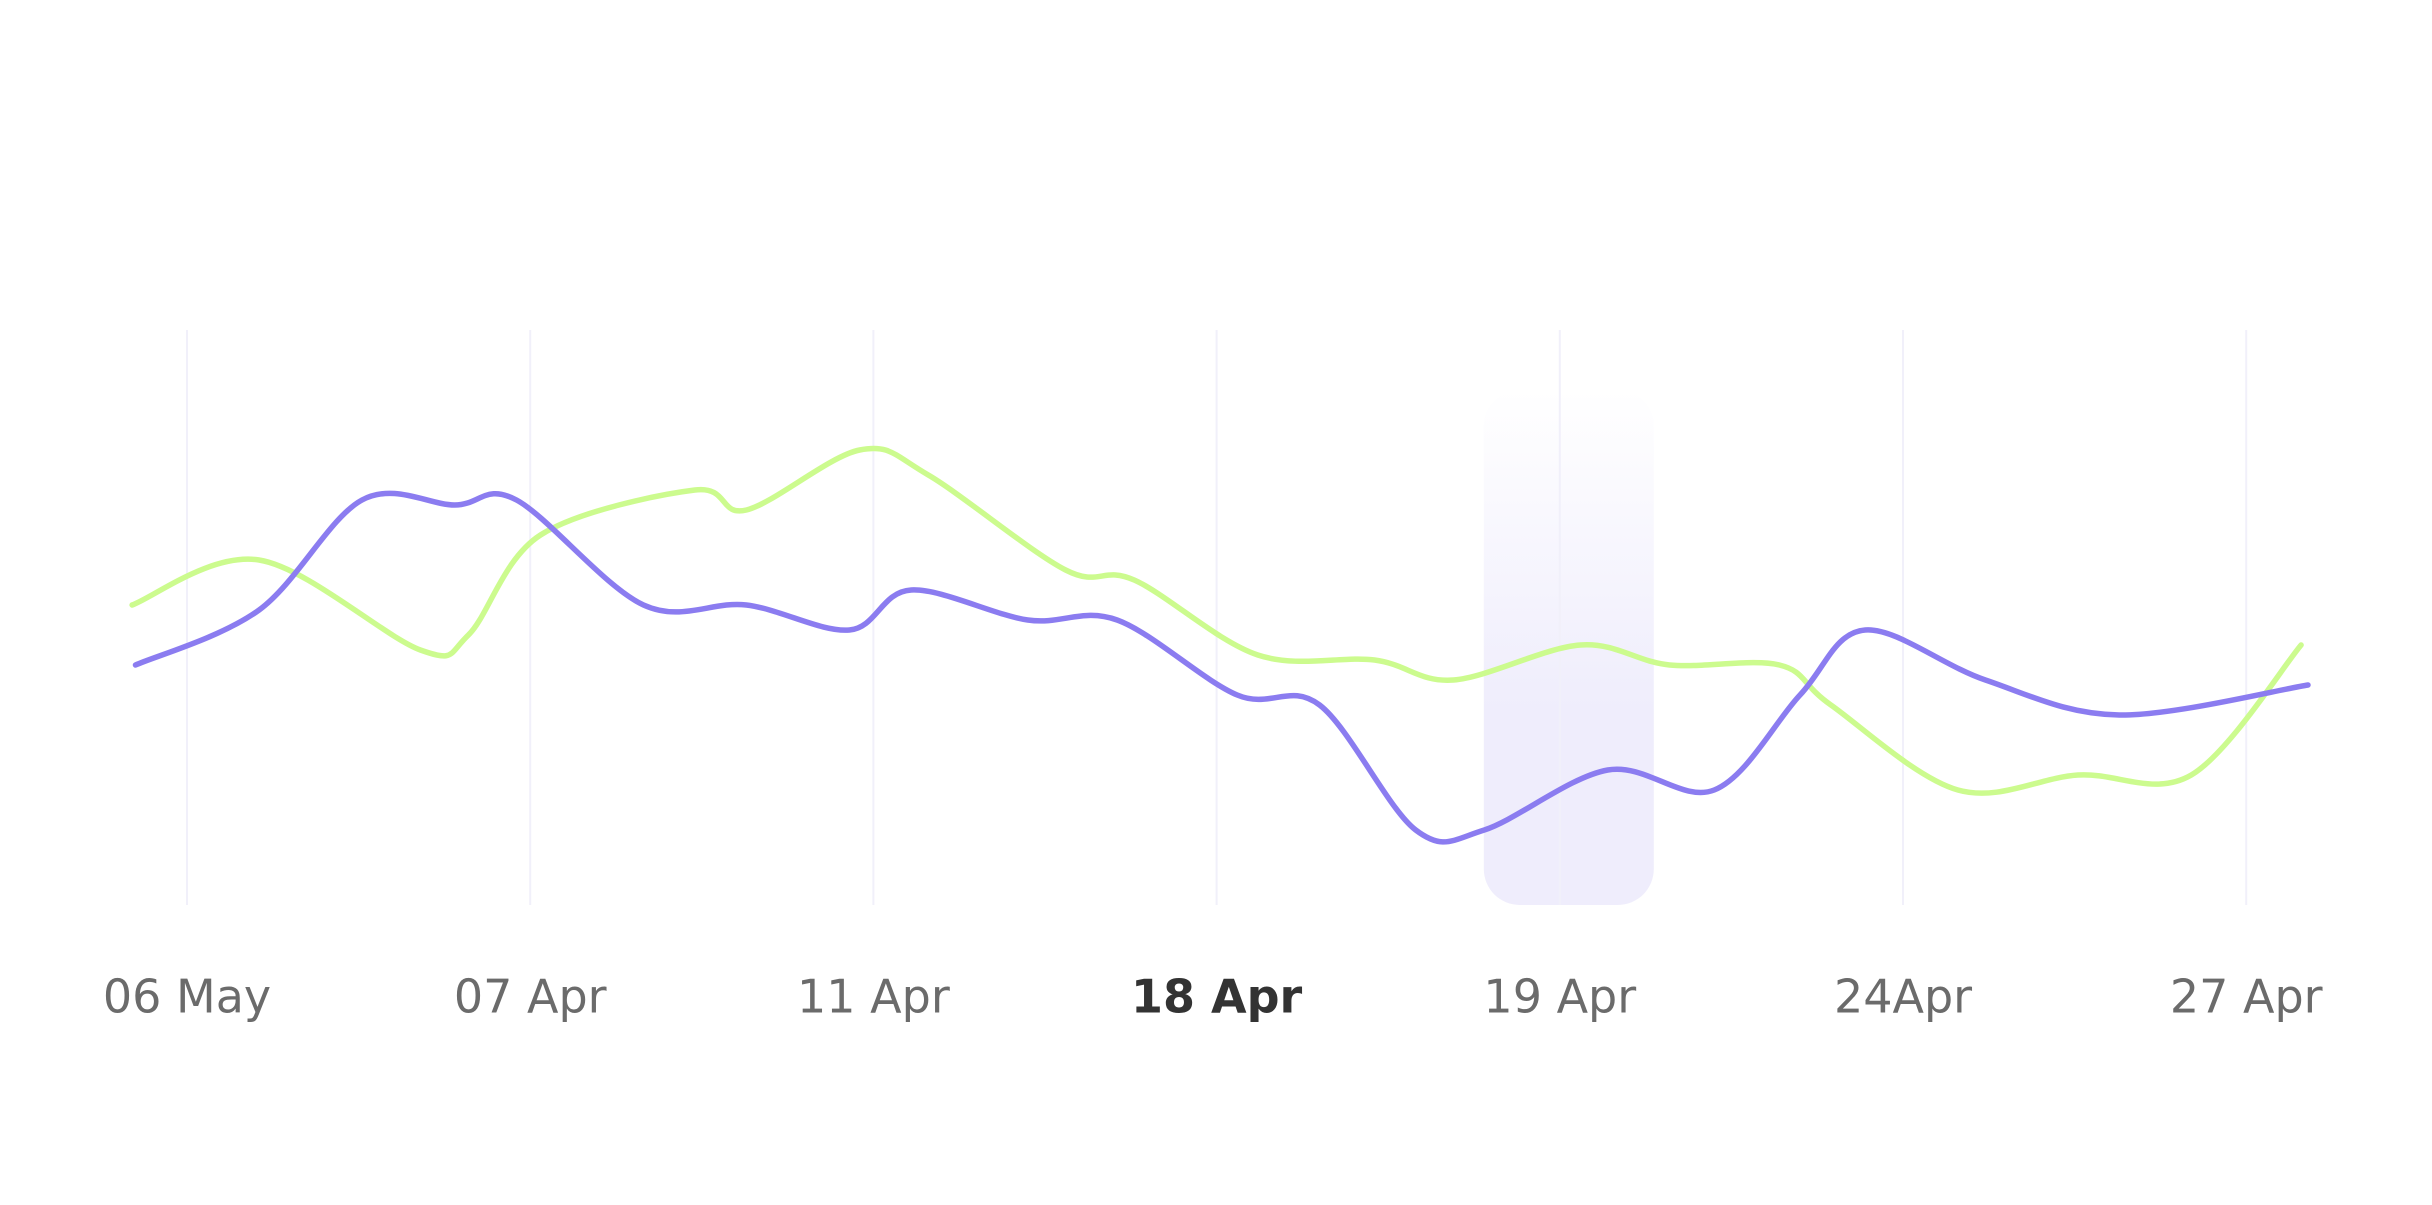  I want to click on x-tick-label: 11 Apr, so click(873, 997).